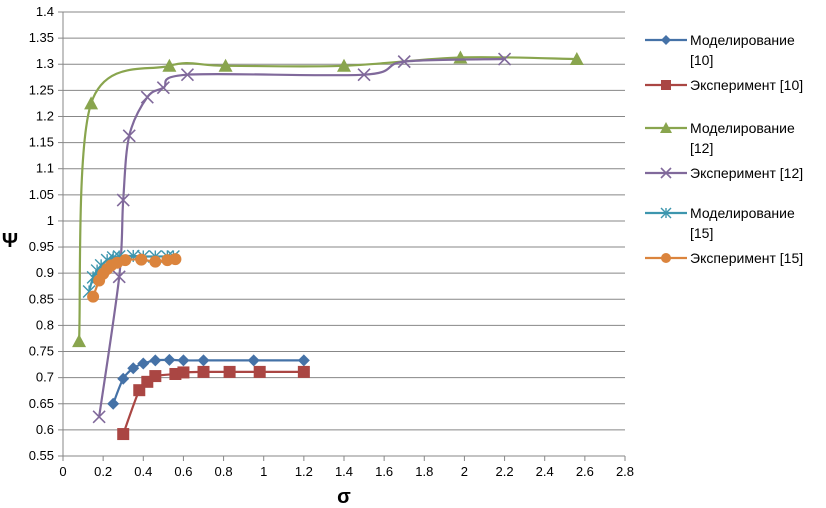 The height and width of the screenshot is (508, 826). Describe the element at coordinates (45, 429) in the screenshot. I see `y-tick-label: 0.6` at that location.